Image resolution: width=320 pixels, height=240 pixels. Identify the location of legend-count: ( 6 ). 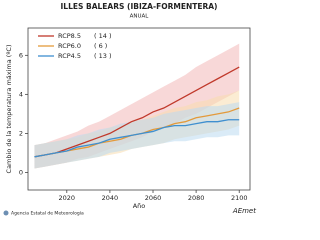
(100, 46).